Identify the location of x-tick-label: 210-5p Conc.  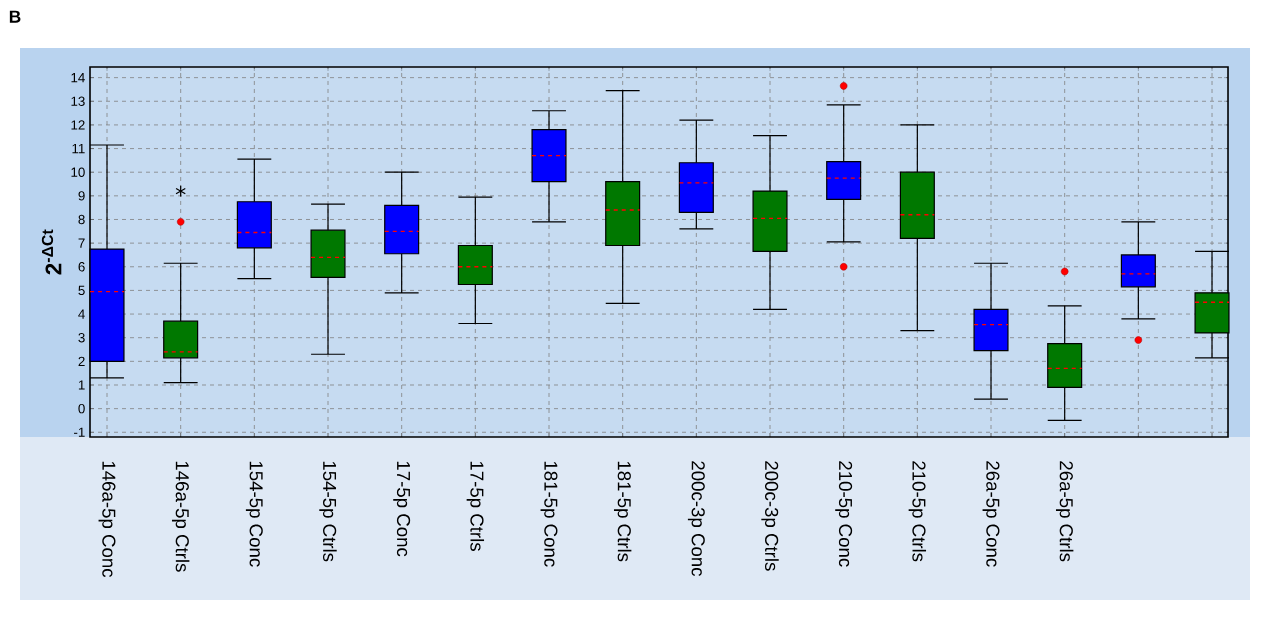
(844, 514).